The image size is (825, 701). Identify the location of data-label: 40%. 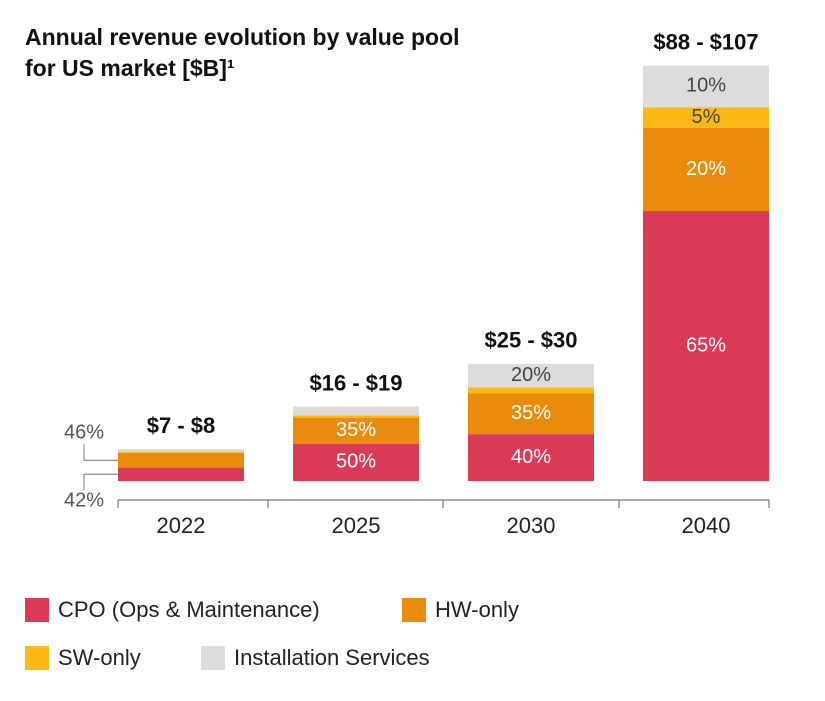
(531, 457).